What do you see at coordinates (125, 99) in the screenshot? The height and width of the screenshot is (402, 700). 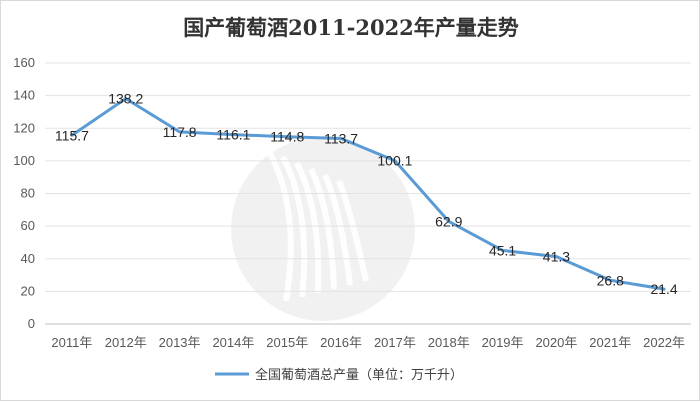 I see `data-label: 138.2` at bounding box center [125, 99].